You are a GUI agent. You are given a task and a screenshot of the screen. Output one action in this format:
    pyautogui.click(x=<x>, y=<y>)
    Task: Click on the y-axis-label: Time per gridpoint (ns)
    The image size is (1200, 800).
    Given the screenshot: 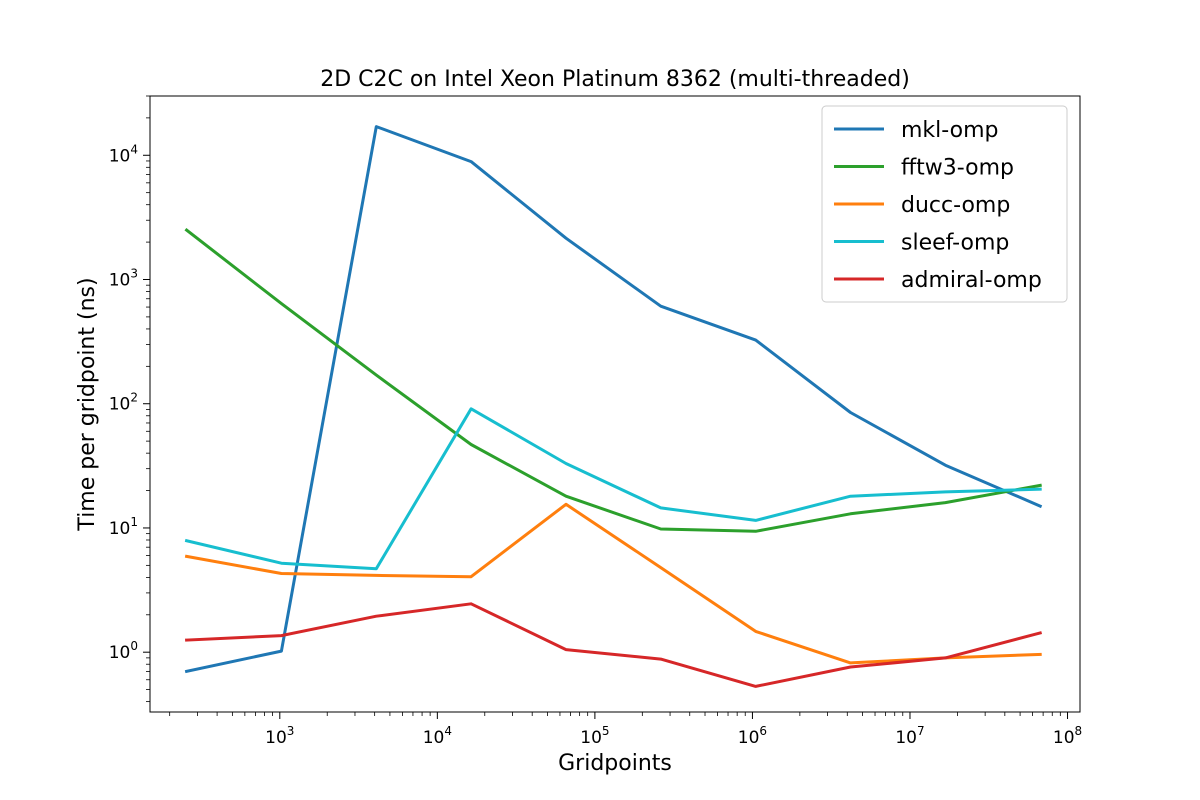 What is the action you would take?
    pyautogui.click(x=87, y=404)
    